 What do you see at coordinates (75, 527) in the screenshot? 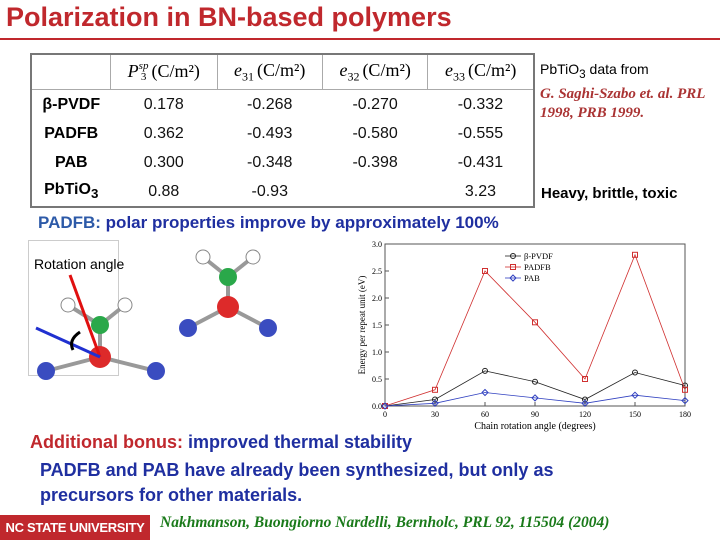
I see `logo: NC STATE UNIVERSITY` at bounding box center [75, 527].